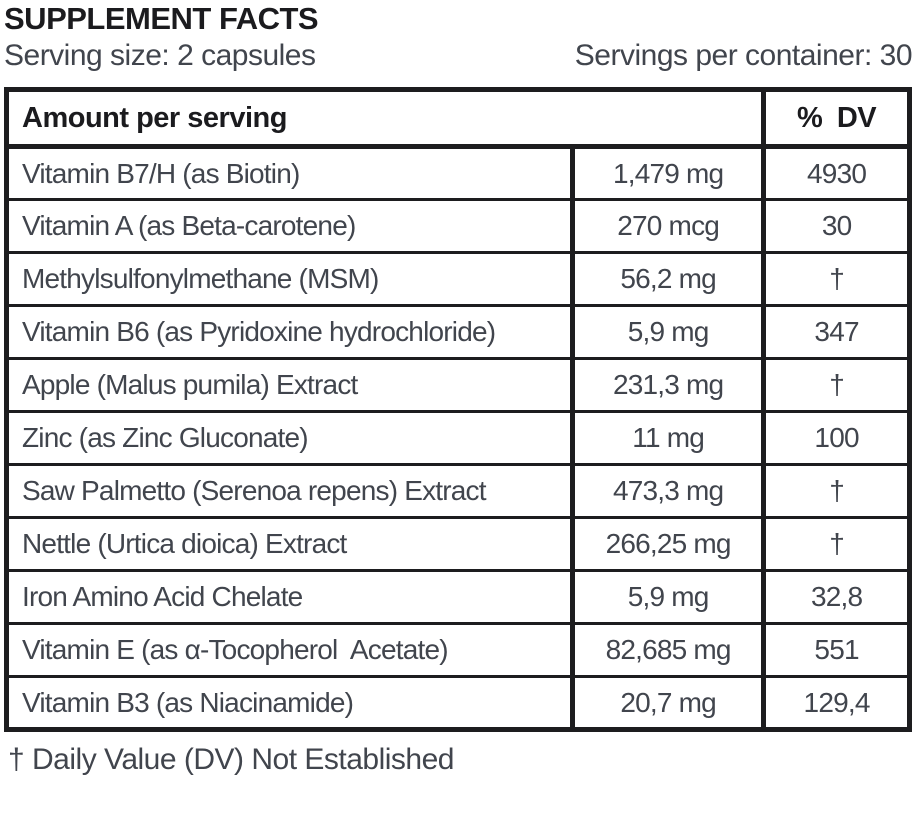 This screenshot has height=823, width=916. I want to click on ingredient-percent-dv: 32,8, so click(835, 597).